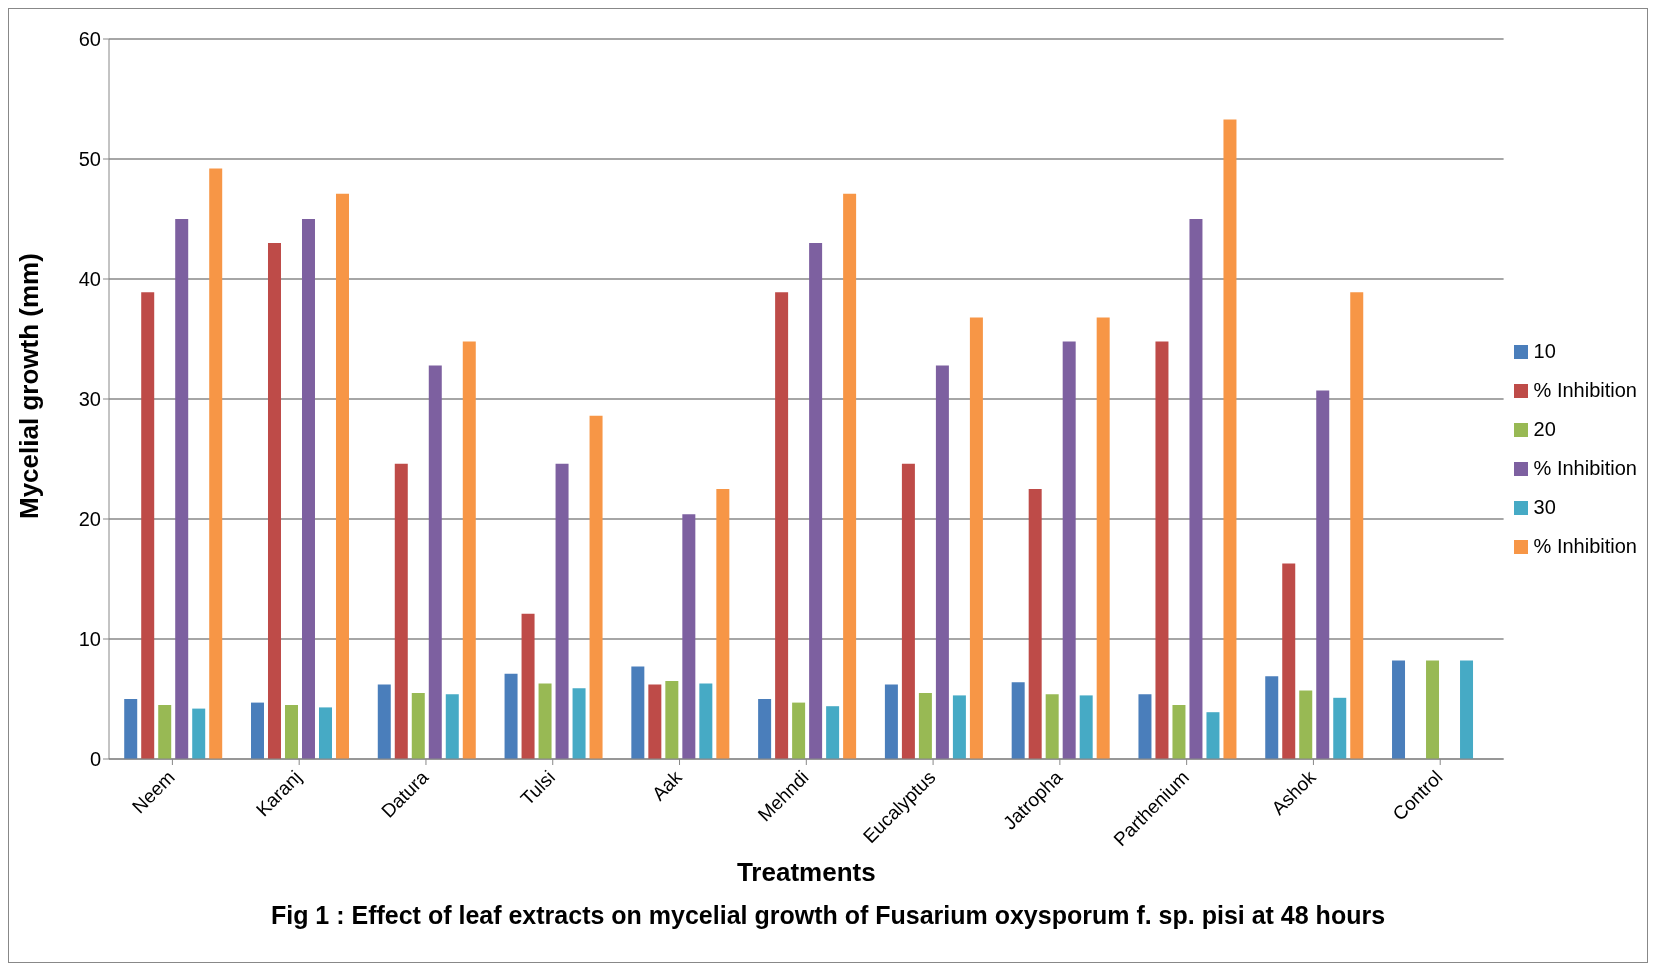  Describe the element at coordinates (89, 159) in the screenshot. I see `y-tick-label: 50` at that location.